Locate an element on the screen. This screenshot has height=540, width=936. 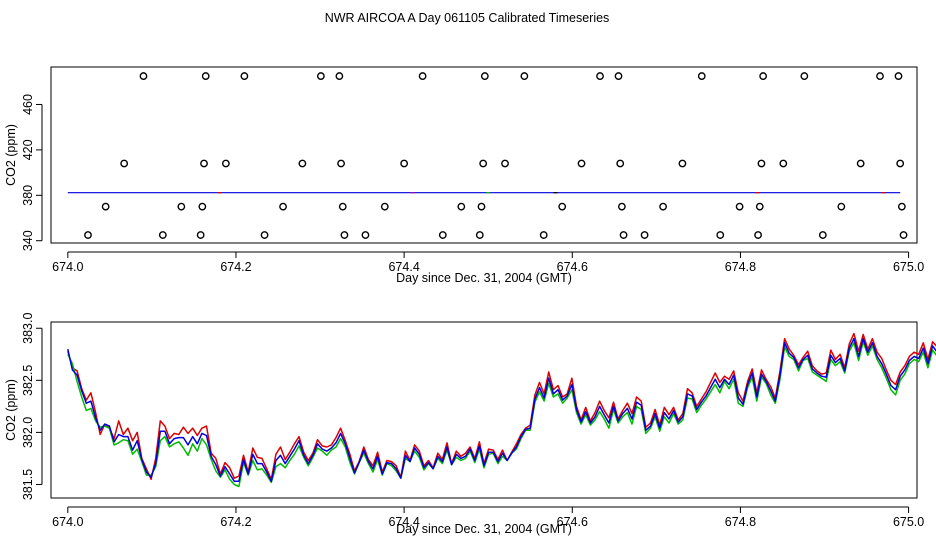
top-y-axis-label: CO2 (ppm) is located at coordinates (11, 155).